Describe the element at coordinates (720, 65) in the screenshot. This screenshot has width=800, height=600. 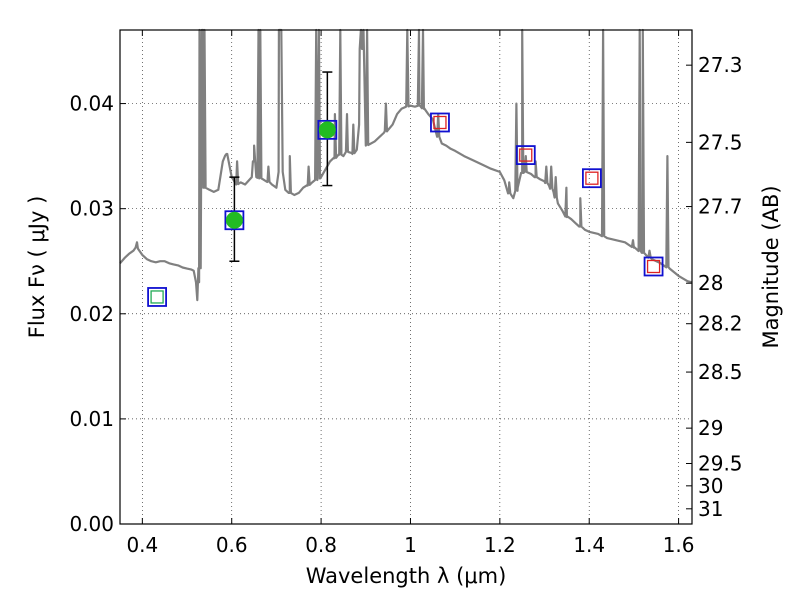
I see `mag-tick-label: 27.3` at that location.